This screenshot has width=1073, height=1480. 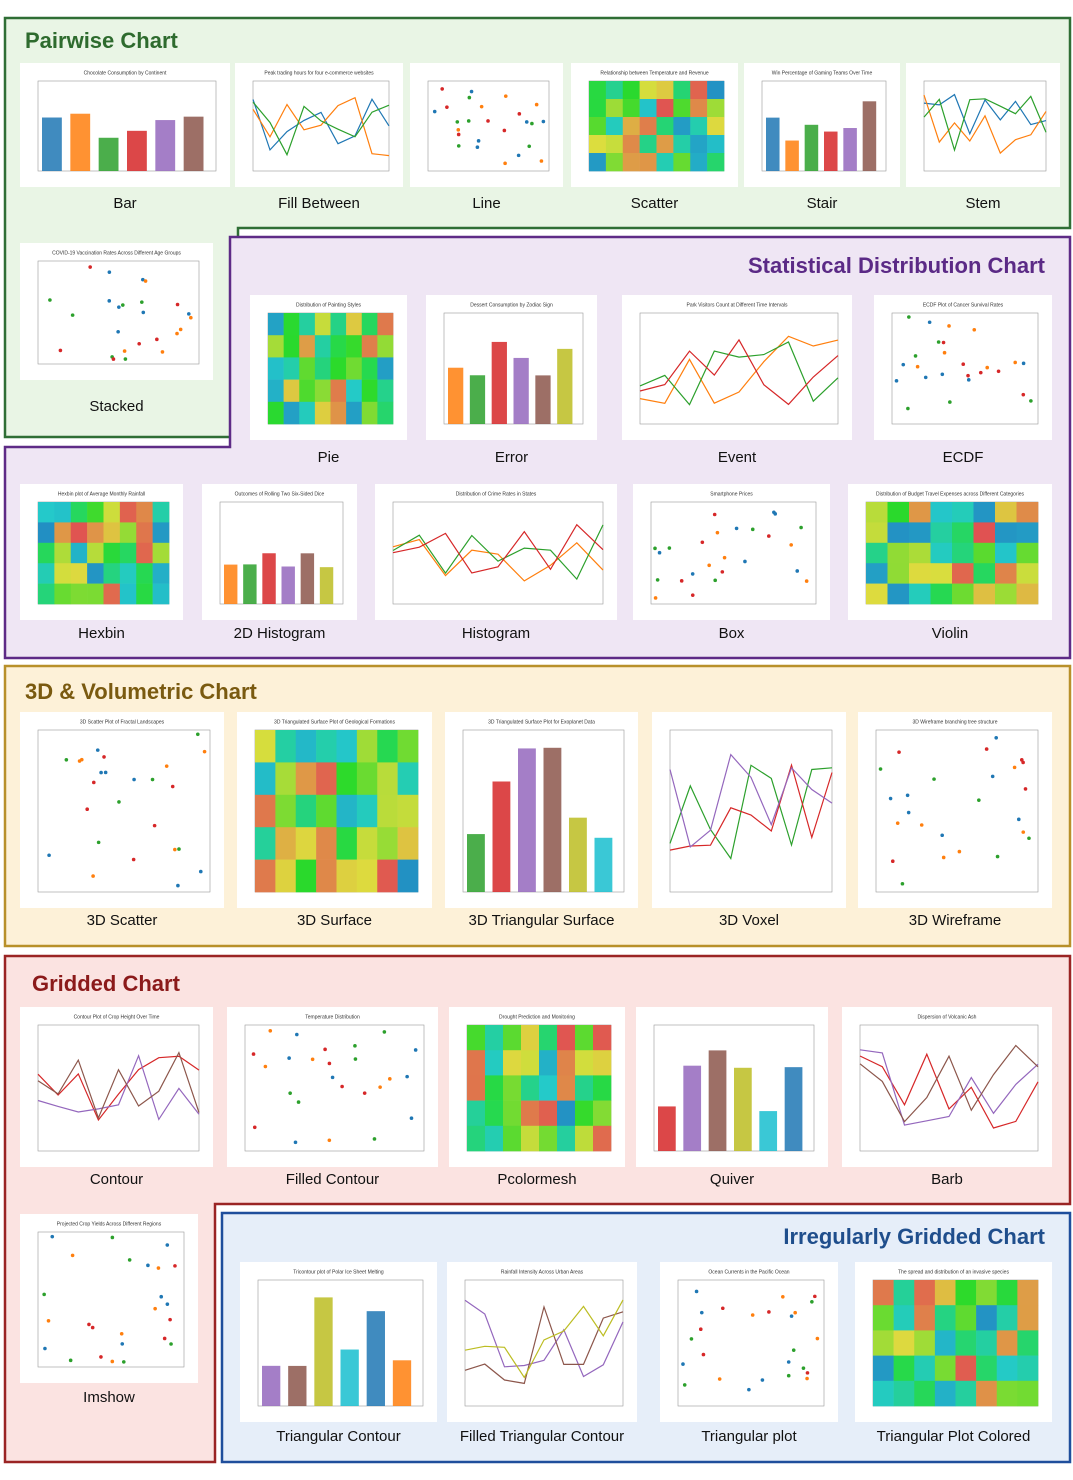 I want to click on thumbnail-title: Win Percentage of Gaming Teams Over Time, so click(x=822, y=73).